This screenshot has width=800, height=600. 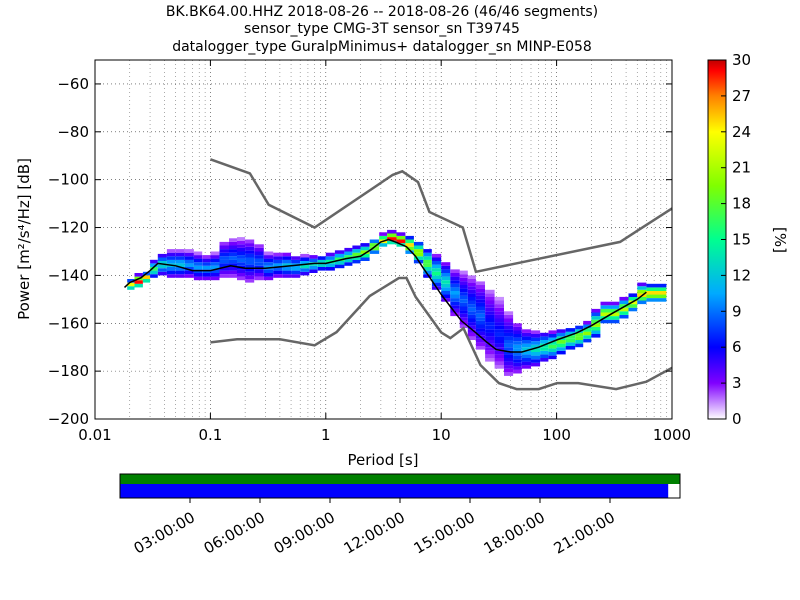 What do you see at coordinates (73, 132) in the screenshot?
I see `y-tick-label: −80` at bounding box center [73, 132].